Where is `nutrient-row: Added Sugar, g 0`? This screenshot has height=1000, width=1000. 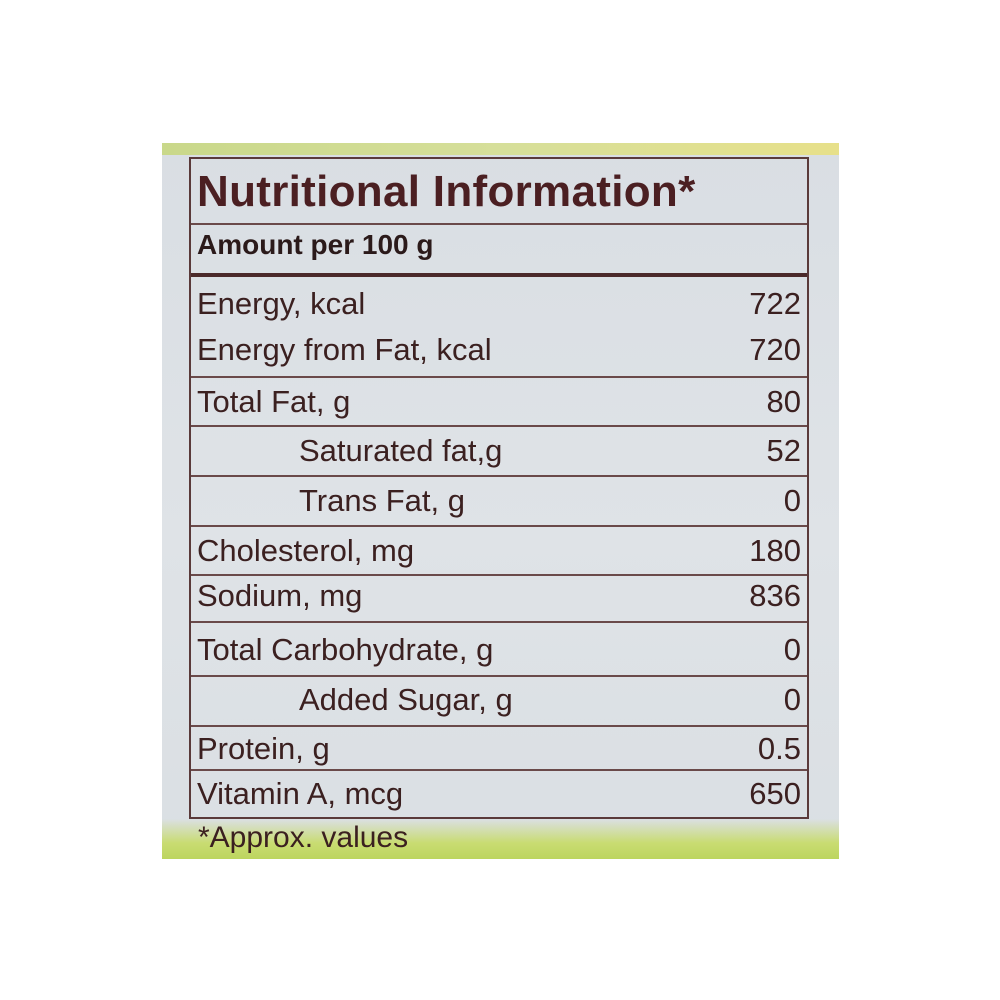 nutrient-row: Added Sugar, g 0 is located at coordinates (499, 700).